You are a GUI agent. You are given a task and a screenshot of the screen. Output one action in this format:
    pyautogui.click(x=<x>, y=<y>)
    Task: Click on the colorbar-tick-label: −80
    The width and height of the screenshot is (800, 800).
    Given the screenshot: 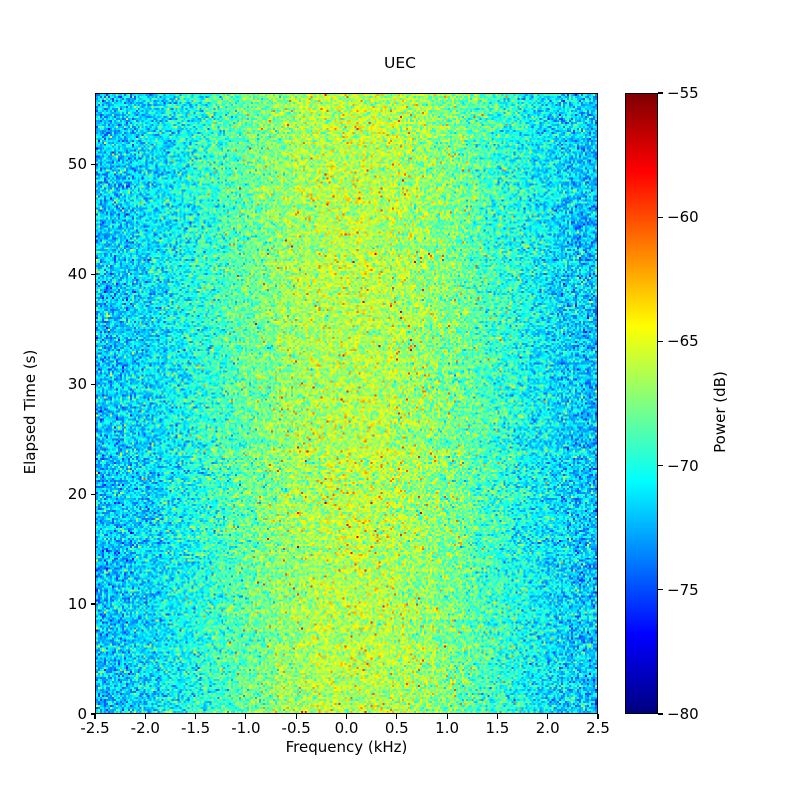 What is the action you would take?
    pyautogui.click(x=683, y=714)
    